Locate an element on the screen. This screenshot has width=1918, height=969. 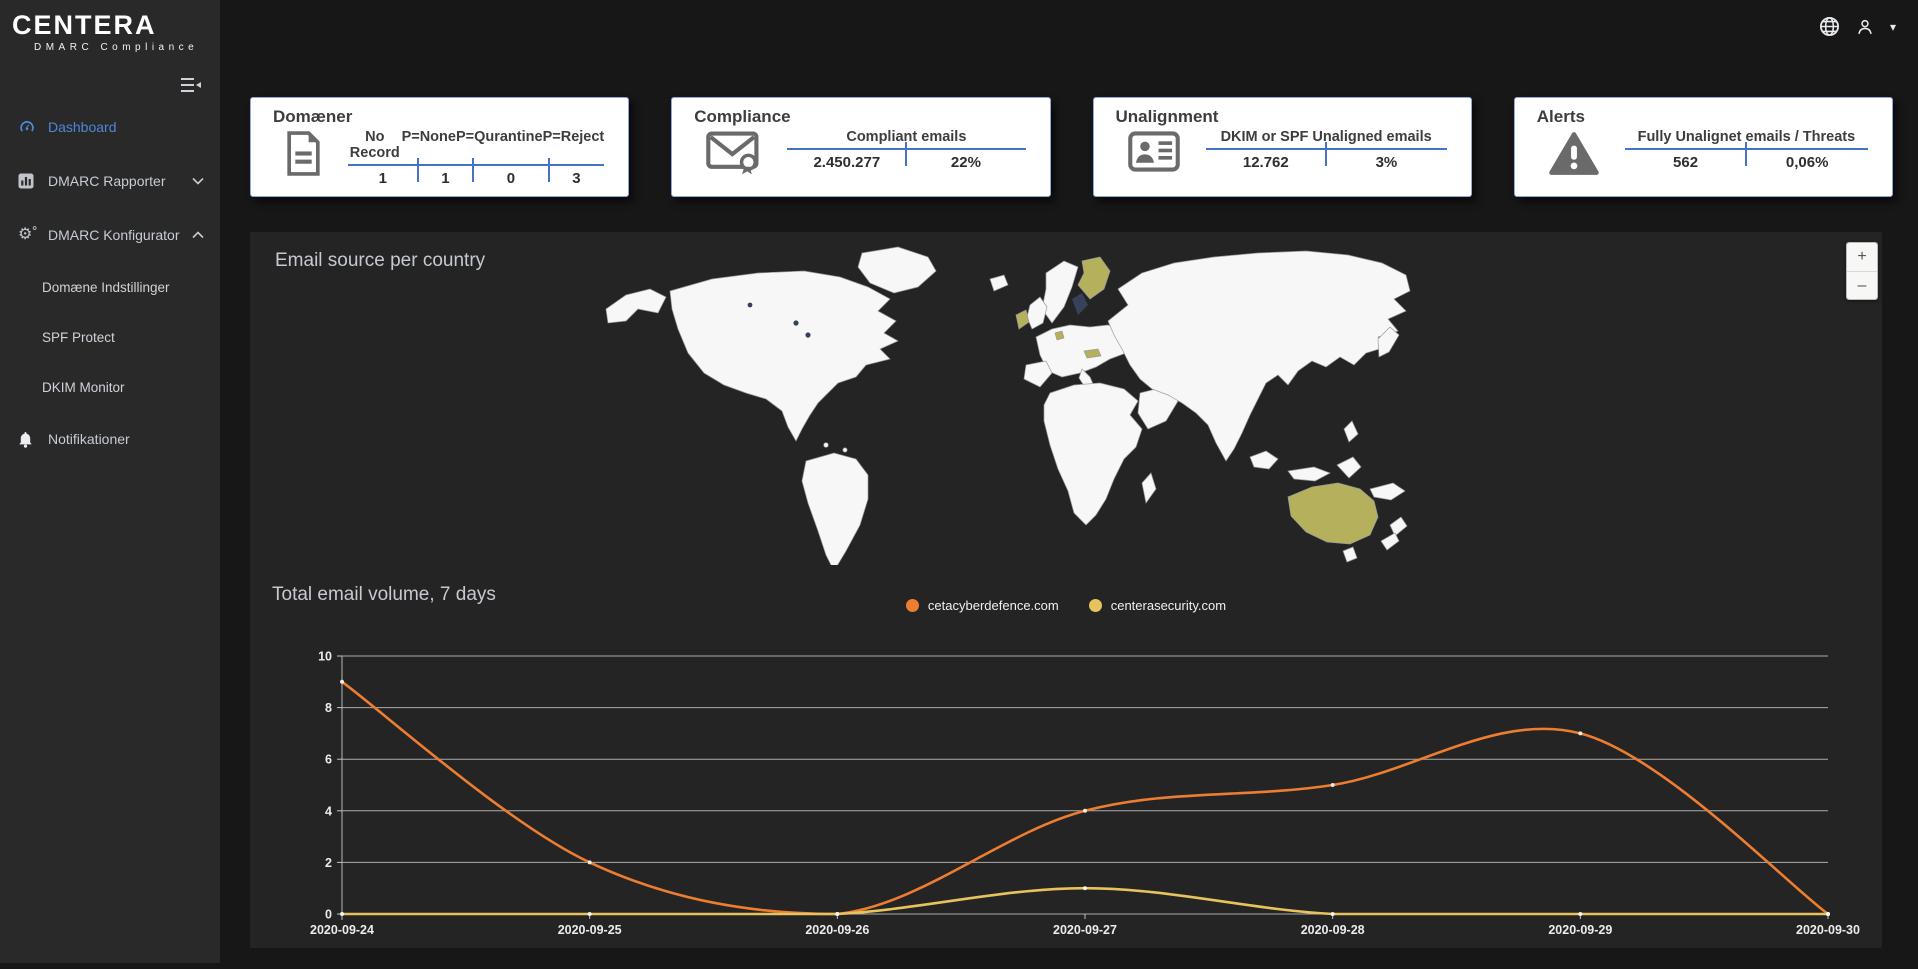
svg-text: 2020-09-27 is located at coordinates (1085, 930).